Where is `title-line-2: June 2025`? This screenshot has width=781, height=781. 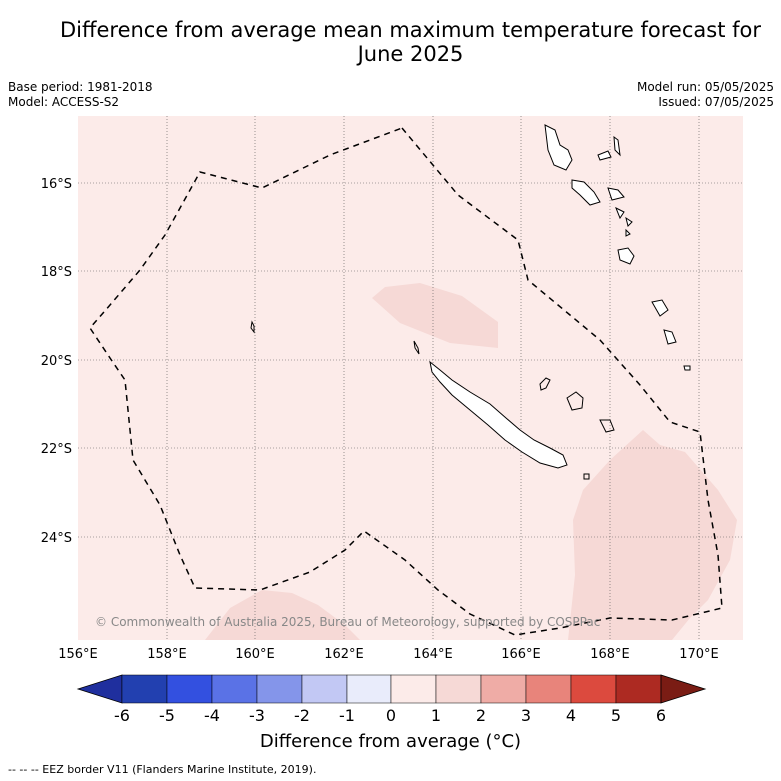
title-line-2: June 2025 is located at coordinates (410, 54).